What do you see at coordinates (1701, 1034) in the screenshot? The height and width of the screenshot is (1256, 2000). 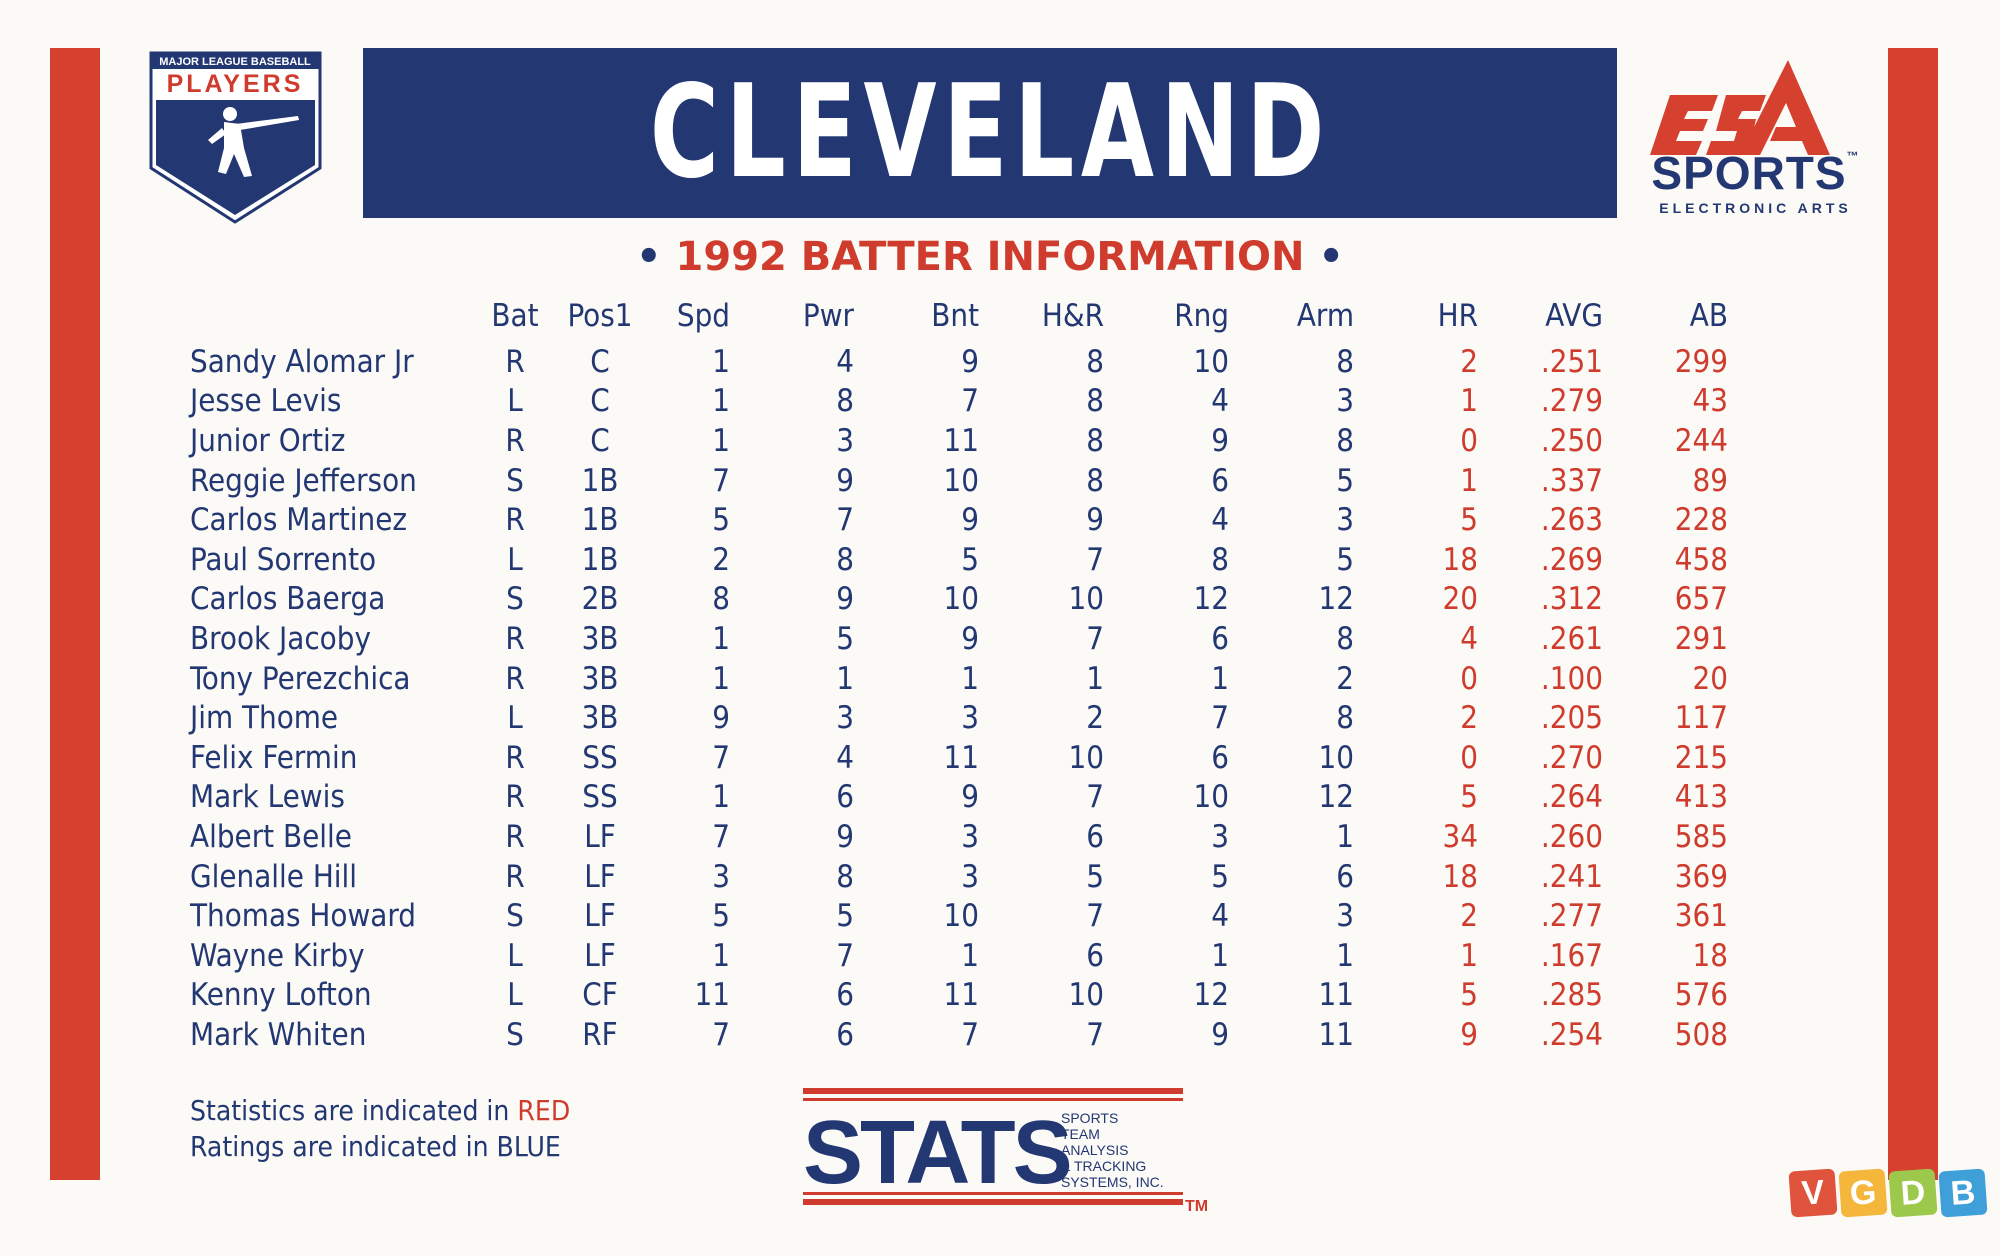 I see `cell-ab: 508` at bounding box center [1701, 1034].